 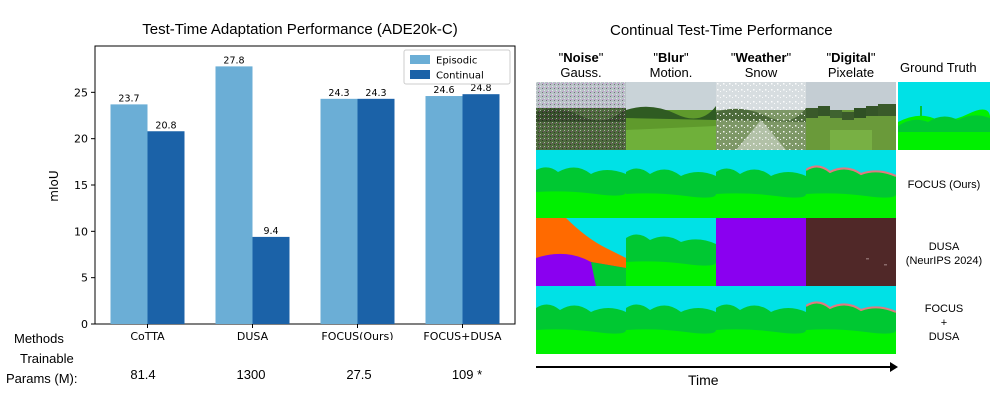 What do you see at coordinates (420, 74) in the screenshot?
I see `legend-swatch-continual` at bounding box center [420, 74].